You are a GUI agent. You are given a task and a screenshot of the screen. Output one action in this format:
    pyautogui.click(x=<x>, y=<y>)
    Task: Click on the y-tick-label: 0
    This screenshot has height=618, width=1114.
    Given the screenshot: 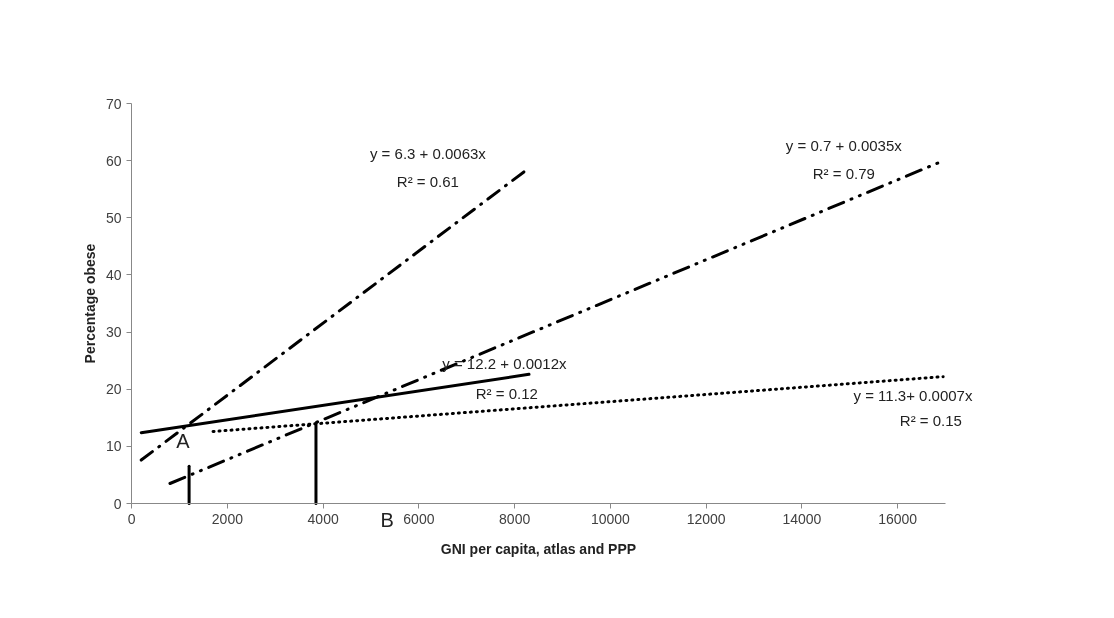 What is the action you would take?
    pyautogui.click(x=117, y=503)
    